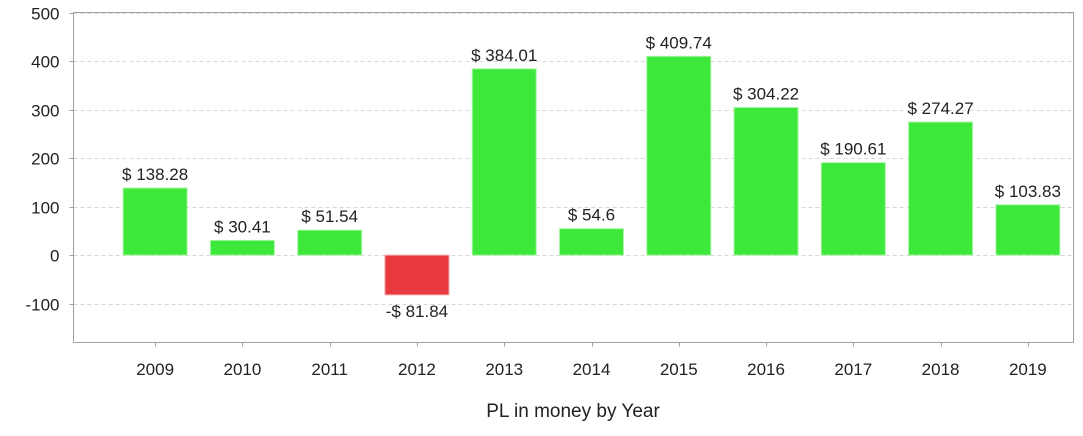  What do you see at coordinates (591, 215) in the screenshot?
I see `data-label-2014: $ 54.6` at bounding box center [591, 215].